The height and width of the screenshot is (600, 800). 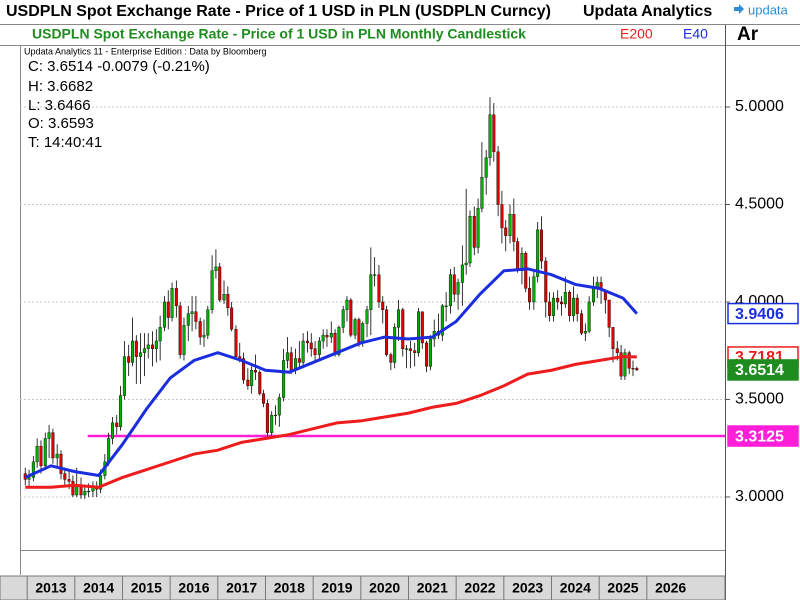 I want to click on x-tick-label: 2025, so click(x=622, y=588).